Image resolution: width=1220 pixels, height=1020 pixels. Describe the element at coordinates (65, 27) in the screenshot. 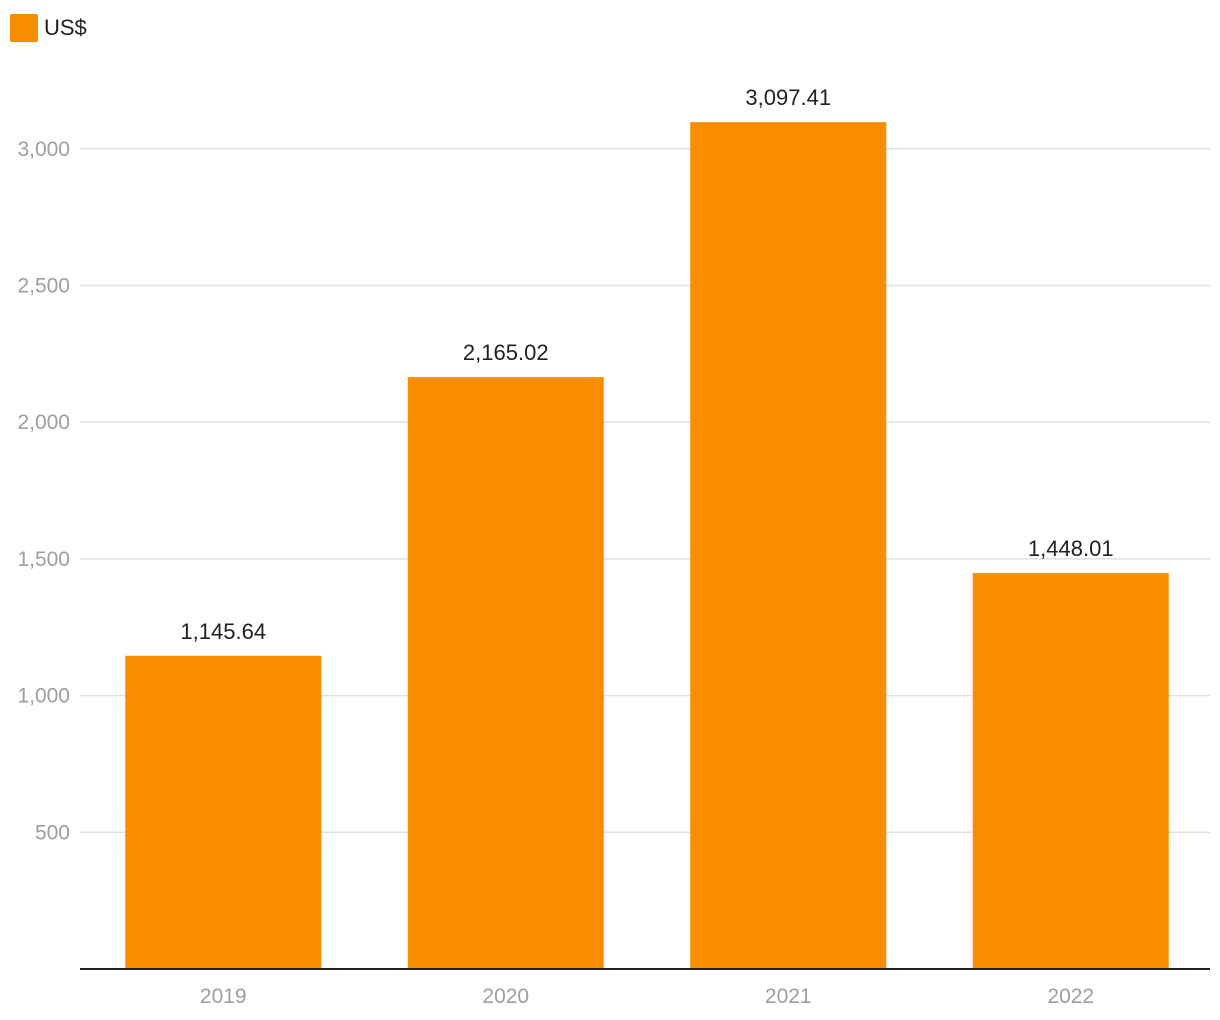

I see `legend-label: US$` at that location.